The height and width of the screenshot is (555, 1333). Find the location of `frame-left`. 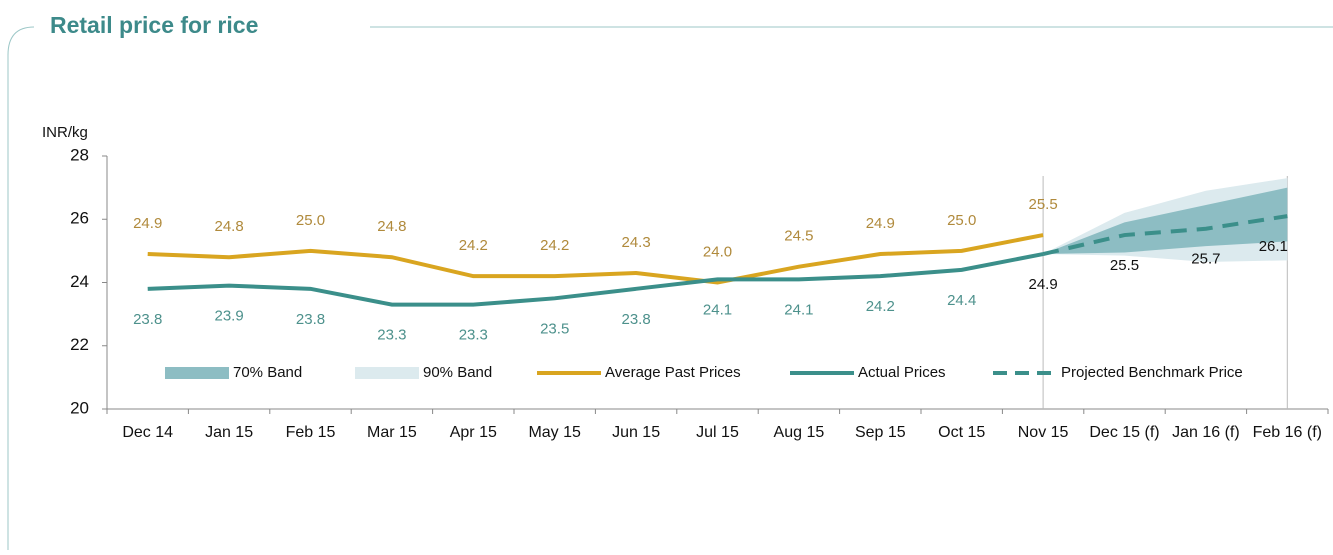

frame-left is located at coordinates (21, 288).